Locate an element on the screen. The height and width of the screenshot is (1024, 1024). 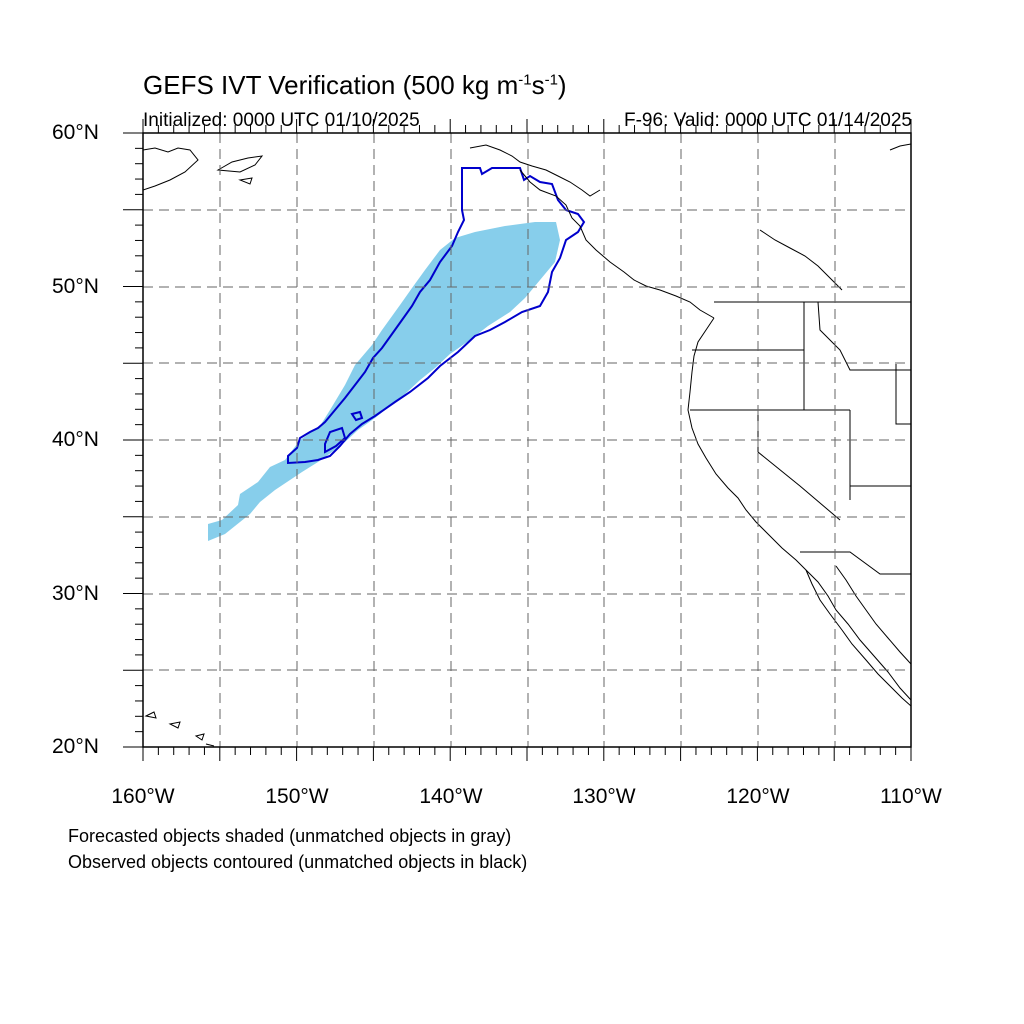
lon-label-160w: 160°W is located at coordinates (143, 796).